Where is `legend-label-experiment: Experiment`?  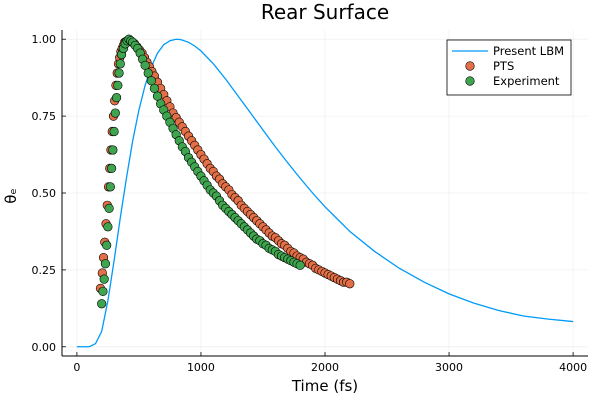
legend-label-experiment: Experiment is located at coordinates (526, 81).